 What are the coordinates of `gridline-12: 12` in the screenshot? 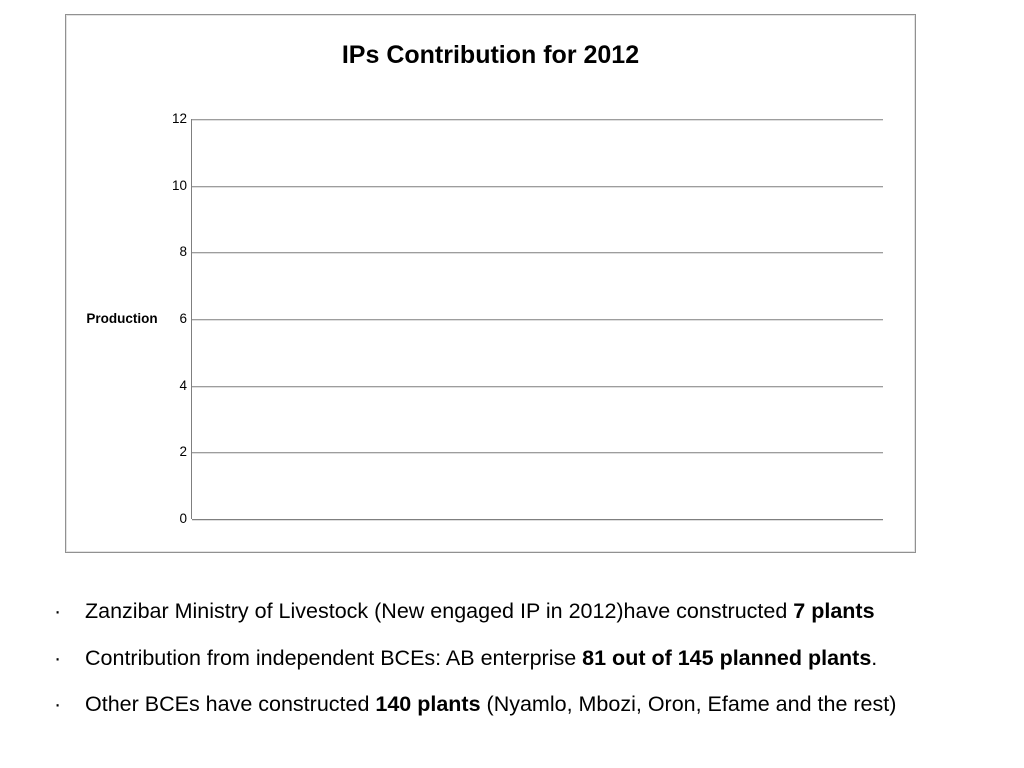 It's located at (527, 118).